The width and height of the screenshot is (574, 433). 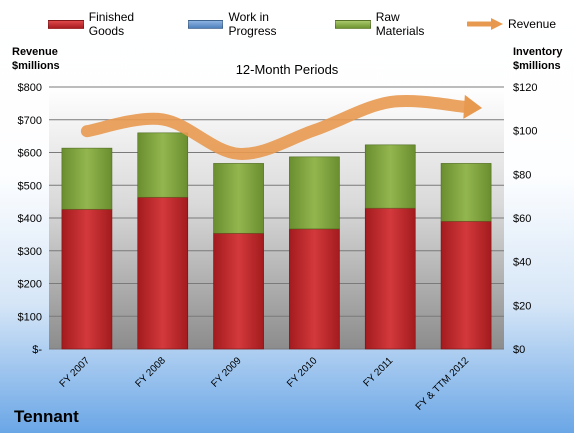 What do you see at coordinates (522, 175) in the screenshot?
I see `right-tick-label: $80` at bounding box center [522, 175].